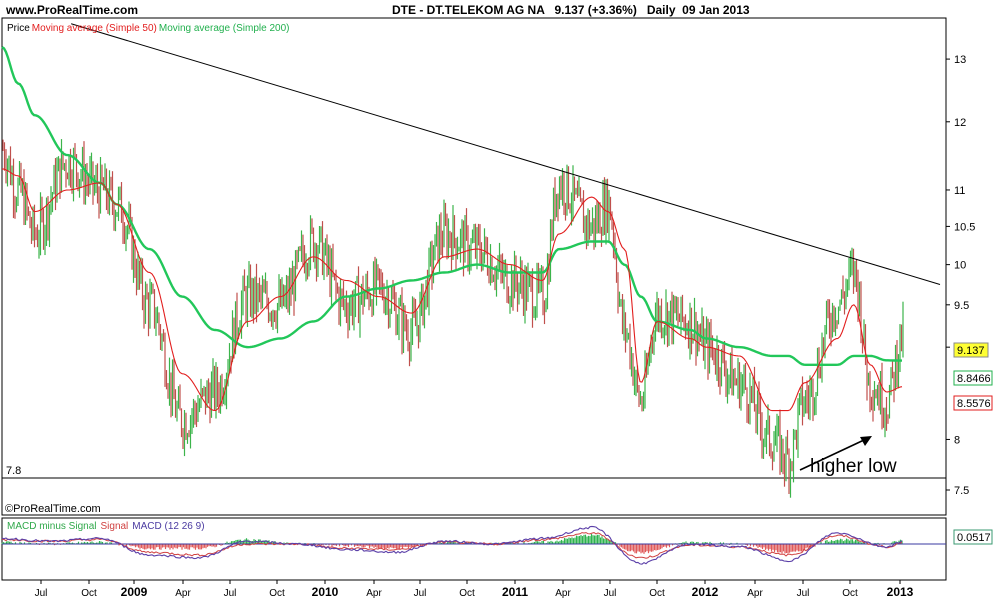 The height and width of the screenshot is (600, 1000). Describe the element at coordinates (961, 306) in the screenshot. I see `y-tick-label: 9.5` at that location.